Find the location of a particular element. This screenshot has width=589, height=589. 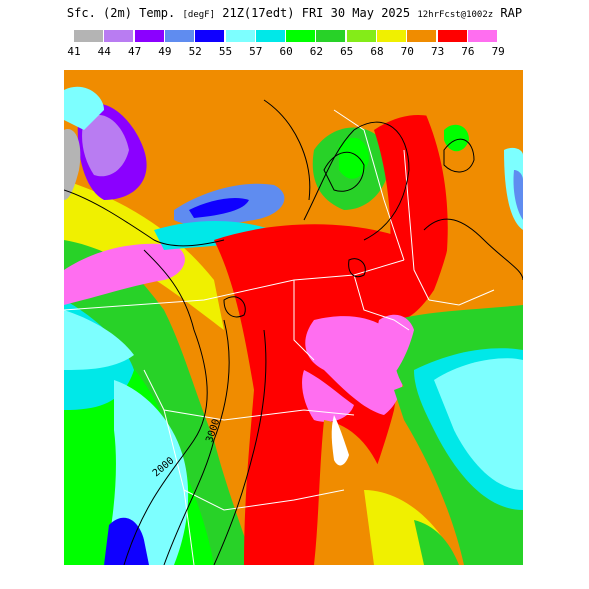

temp-band-70-east is located at coordinates (417, 218).